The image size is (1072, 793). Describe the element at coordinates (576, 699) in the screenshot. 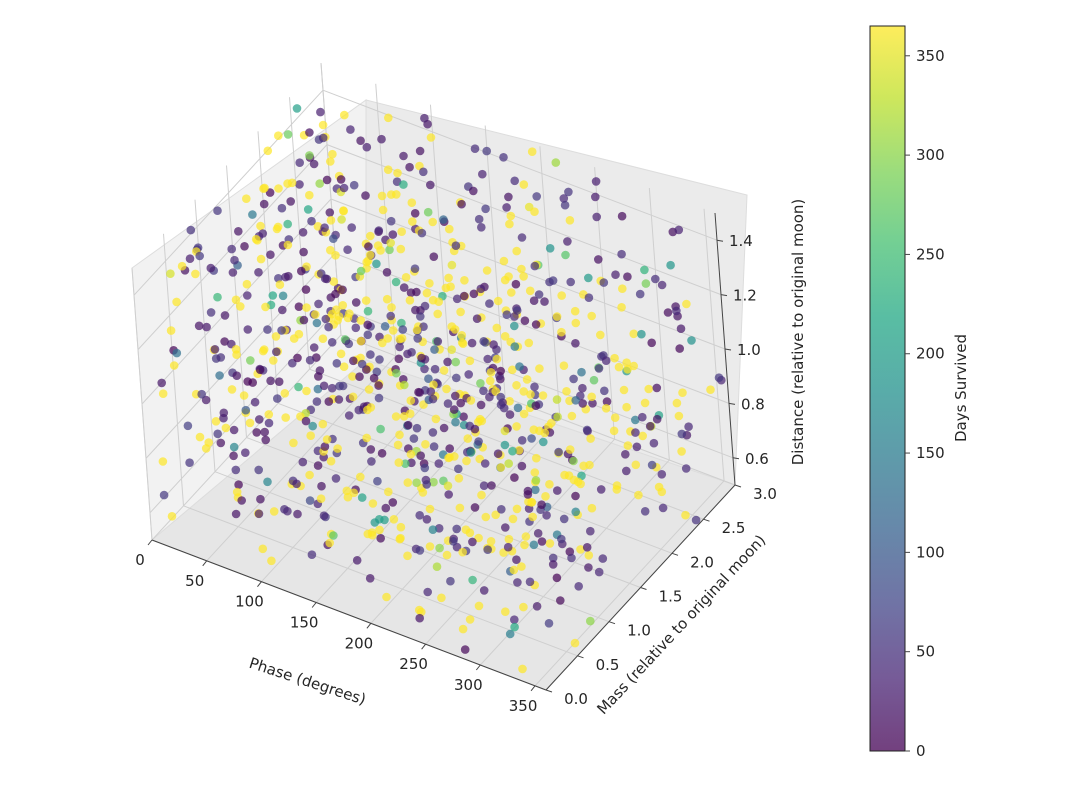

I see `y-tick-label: 0.0` at that location.